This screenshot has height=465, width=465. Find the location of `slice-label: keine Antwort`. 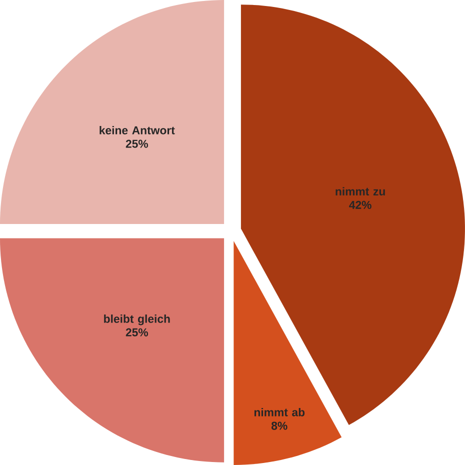

slice-label: keine Antwort is located at coordinates (137, 130).